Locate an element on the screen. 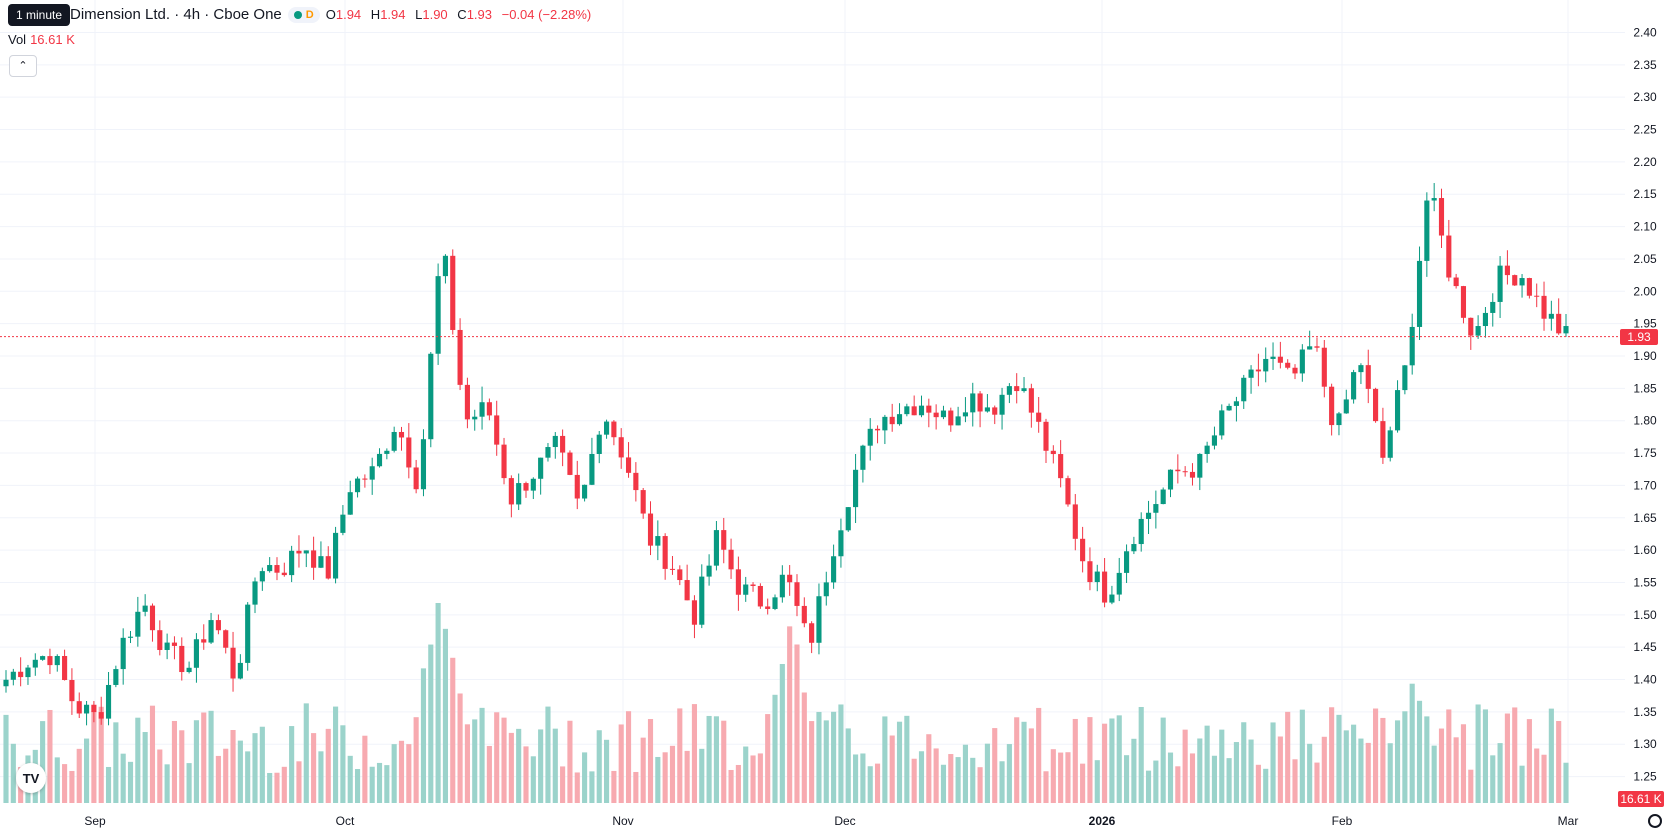 This screenshot has height=835, width=1678. price-tick-label: 1.65 is located at coordinates (1645, 518).